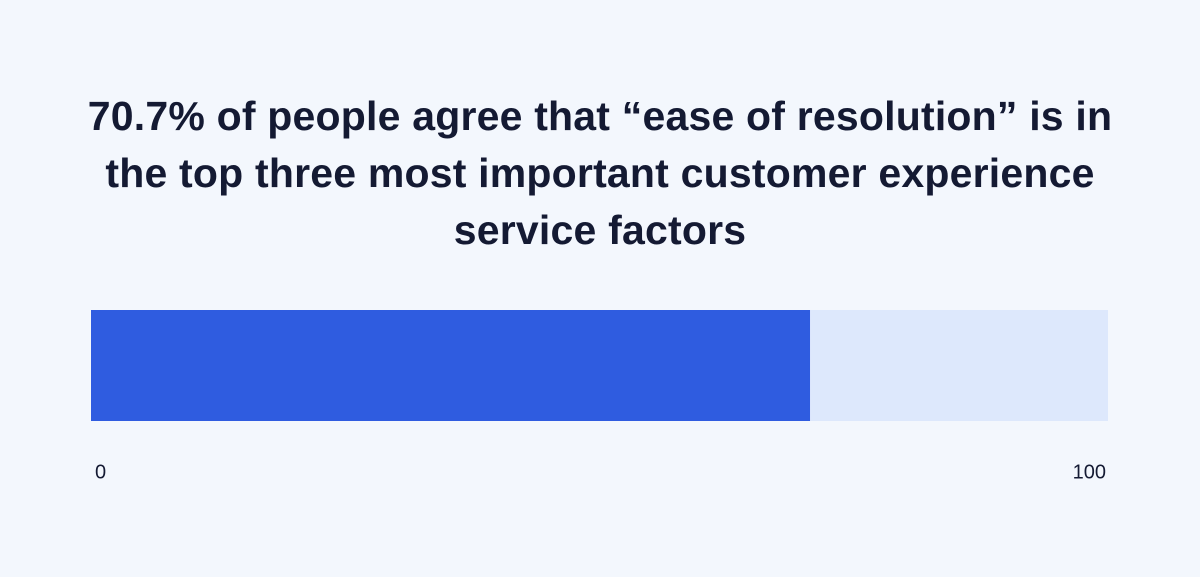 This screenshot has width=1200, height=577. I want to click on x-tick-label: 100, so click(1089, 472).